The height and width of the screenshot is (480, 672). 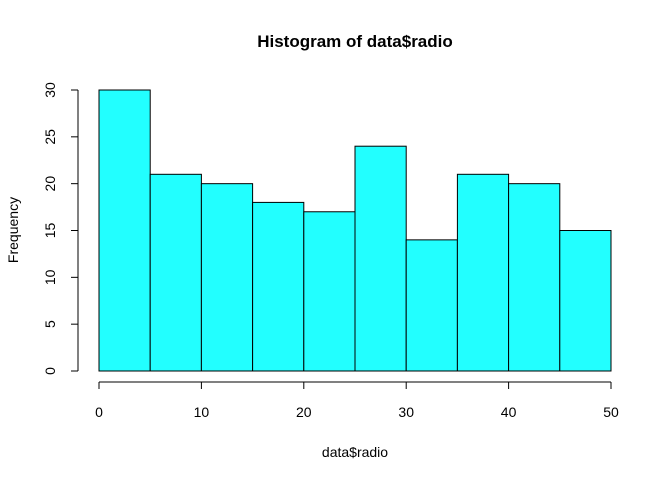 I want to click on x-tick-label-3: 30, so click(x=406, y=412).